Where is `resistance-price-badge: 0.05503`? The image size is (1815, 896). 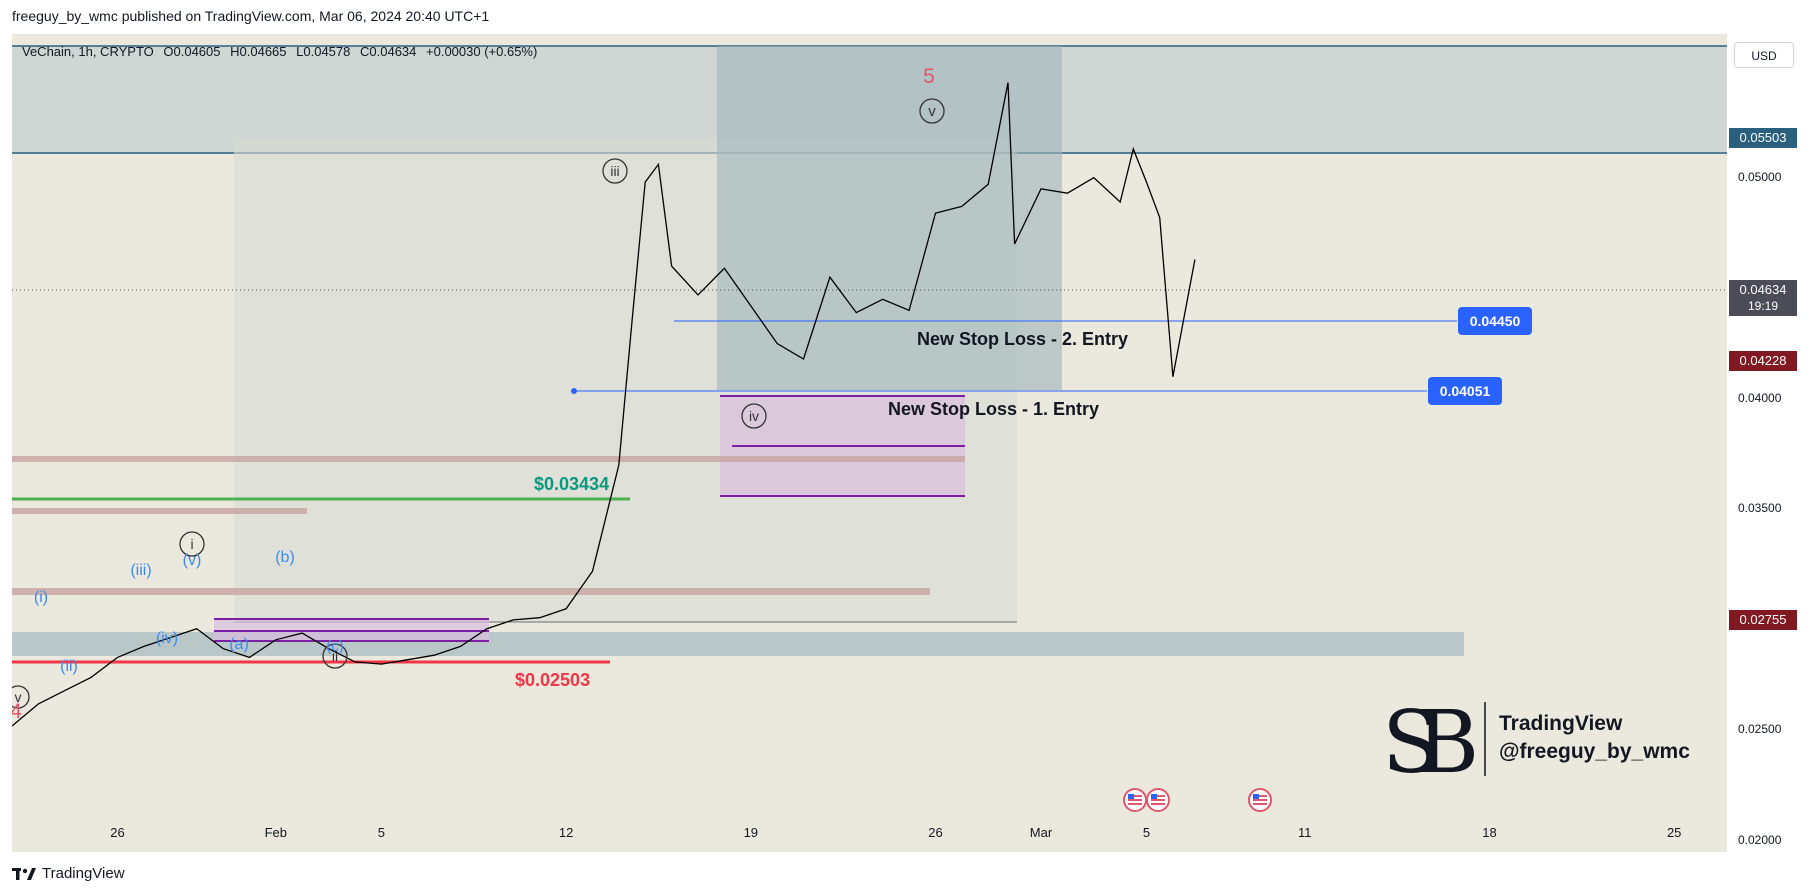
resistance-price-badge: 0.05503 is located at coordinates (1763, 138).